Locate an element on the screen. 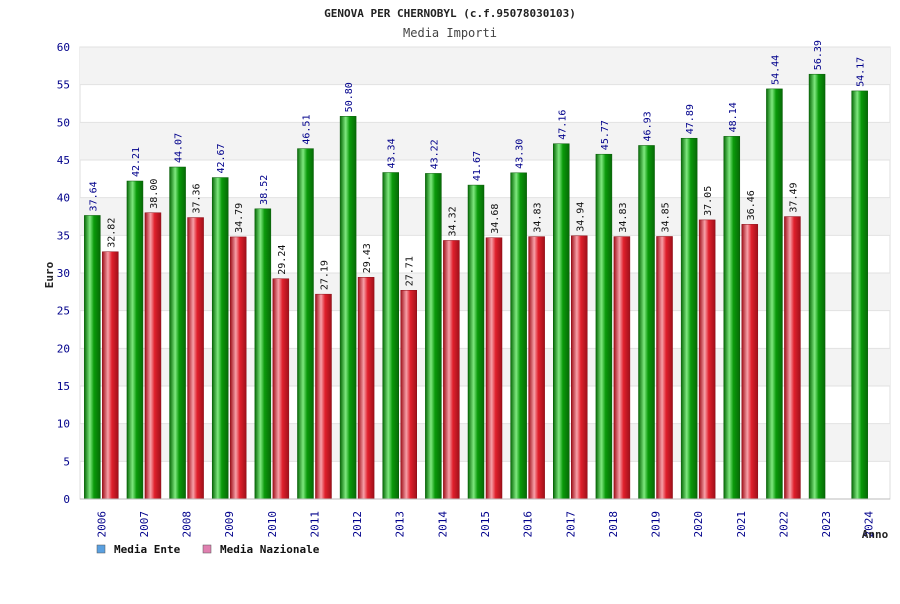 The image size is (900, 604). data-label: 43.30 is located at coordinates (520, 154).